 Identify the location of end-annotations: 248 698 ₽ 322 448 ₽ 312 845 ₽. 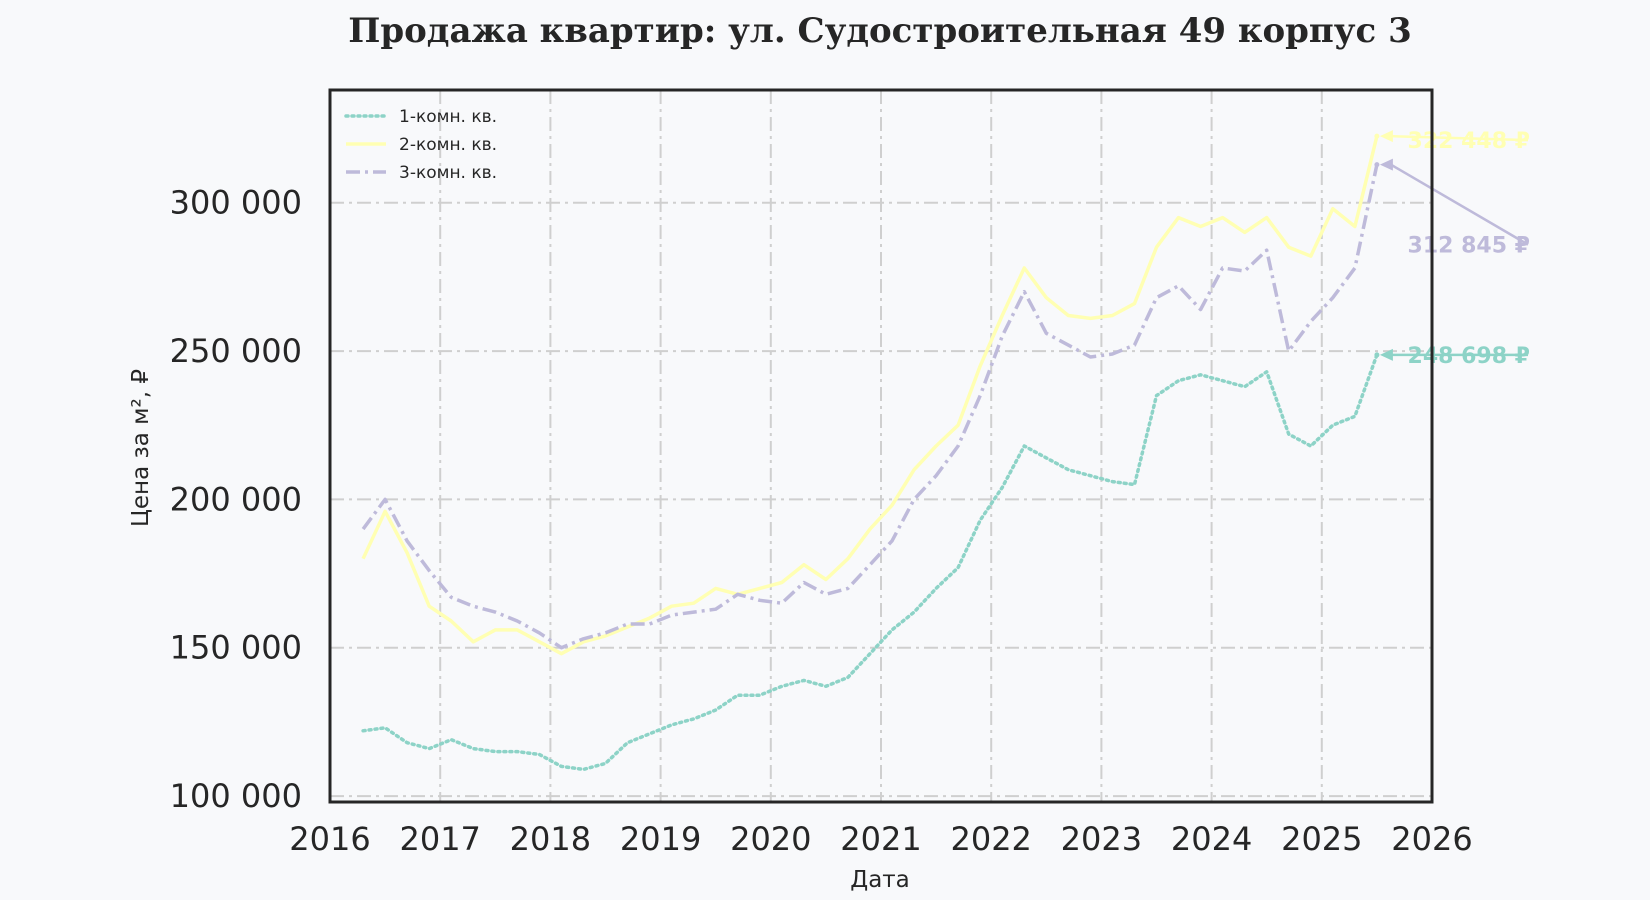
(1454, 249).